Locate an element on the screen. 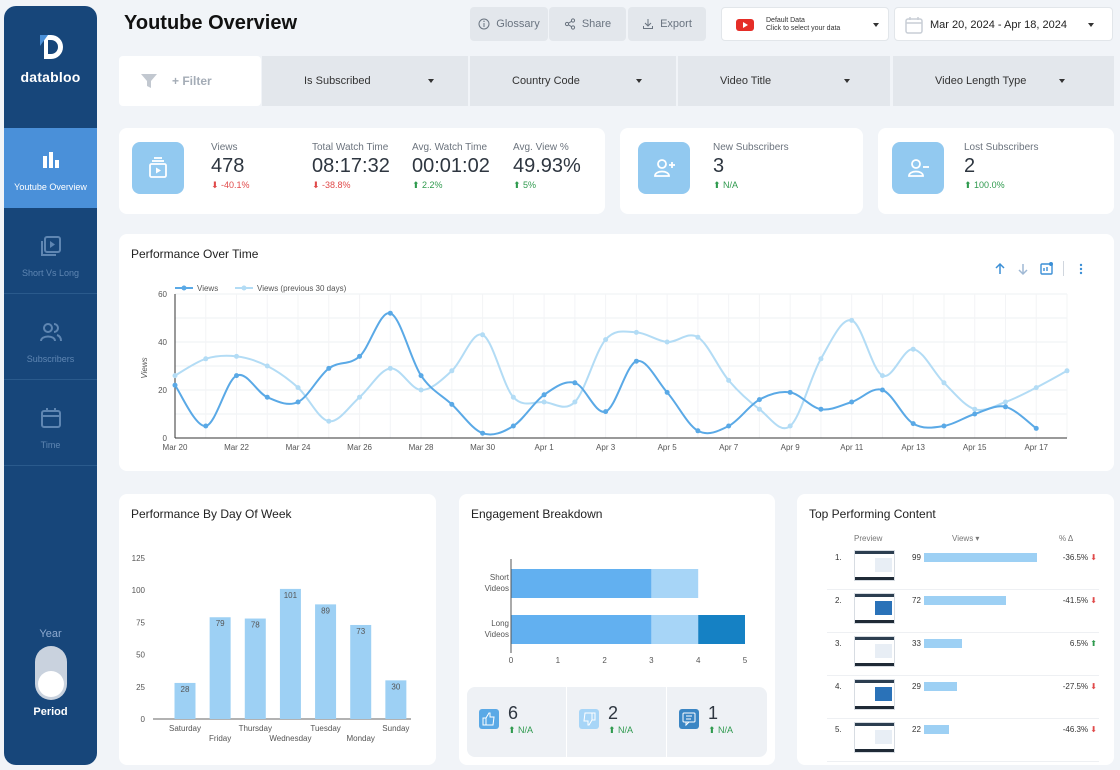 The image size is (1120, 770). y-axis-label: Views is located at coordinates (144, 367).